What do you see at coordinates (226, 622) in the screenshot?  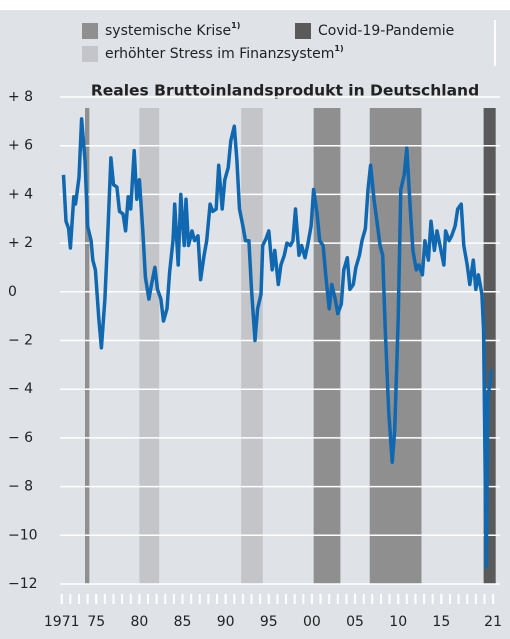 I see `x-tick-label: 90` at bounding box center [226, 622].